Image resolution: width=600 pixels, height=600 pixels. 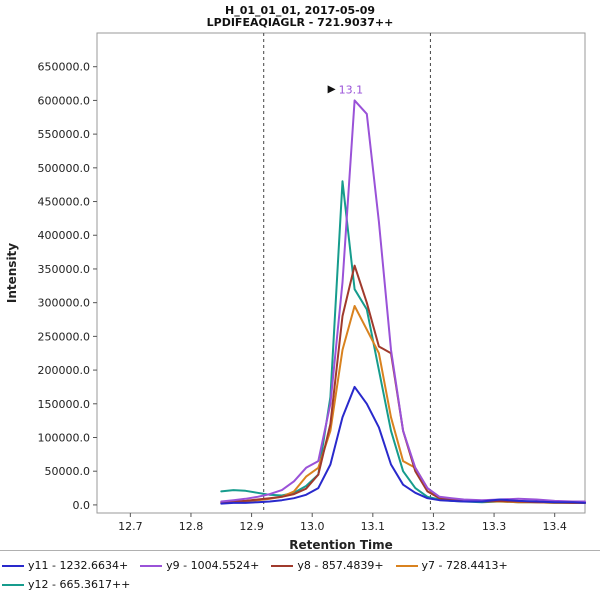 What do you see at coordinates (64, 404) in the screenshot?
I see `y-tick-label: 150000.0` at bounding box center [64, 404].